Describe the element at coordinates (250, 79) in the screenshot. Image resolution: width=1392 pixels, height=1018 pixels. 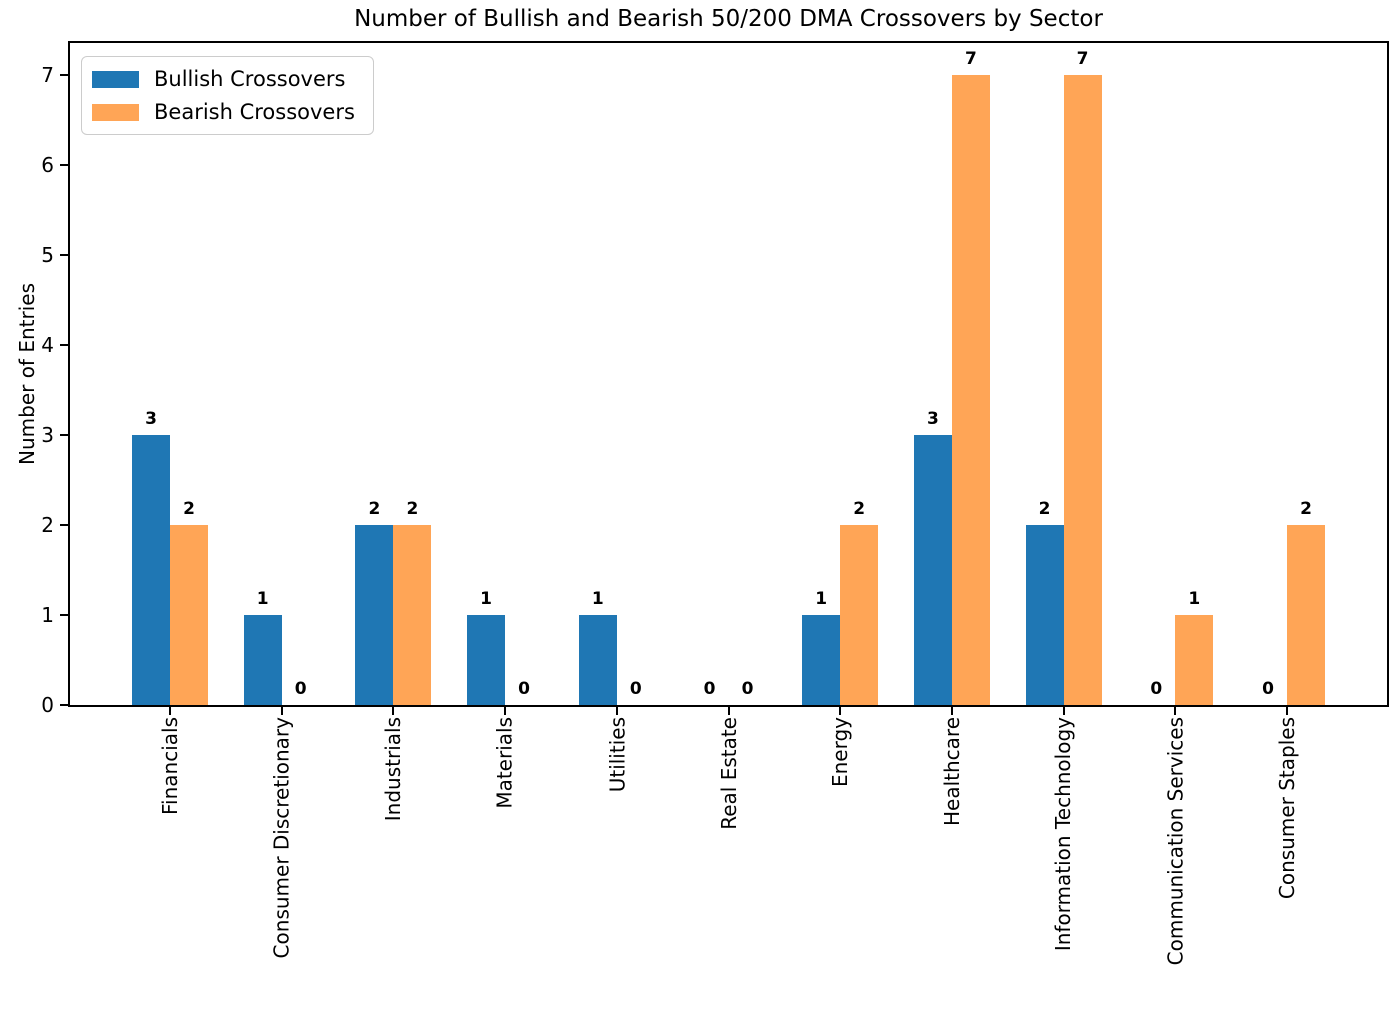
I see `legend-label-bullish: Bullish Crossovers` at that location.